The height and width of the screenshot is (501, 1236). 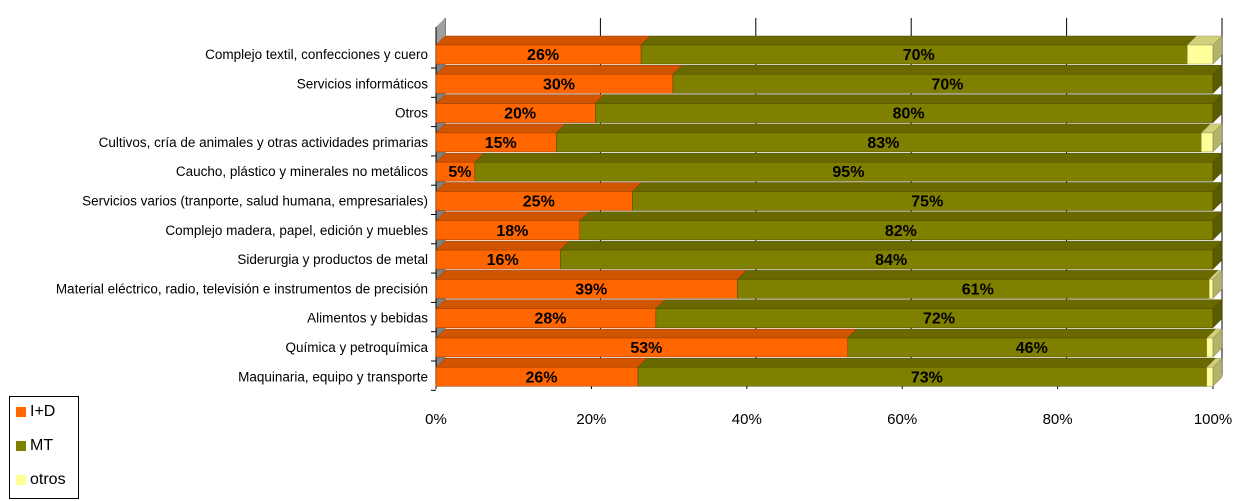 What do you see at coordinates (1213, 419) in the screenshot?
I see `x-tick-label: 100%` at bounding box center [1213, 419].